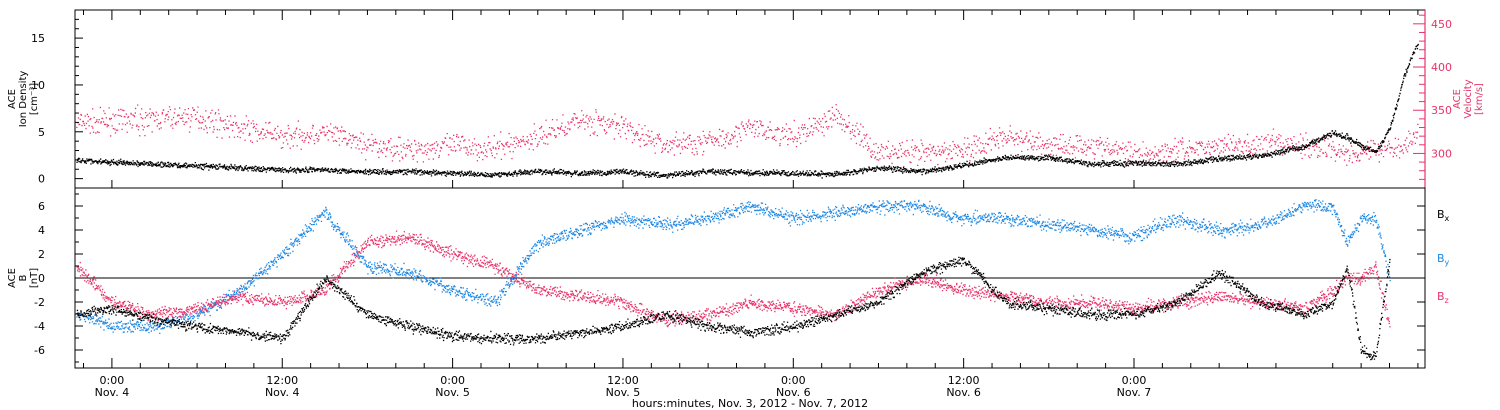  I want to click on b-tick-label: 0, so click(41, 278).